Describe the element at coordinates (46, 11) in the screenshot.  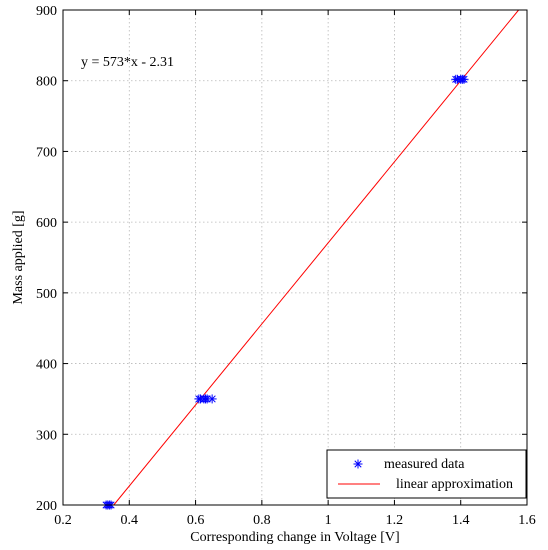
I see `y-tick-label: 900` at that location.